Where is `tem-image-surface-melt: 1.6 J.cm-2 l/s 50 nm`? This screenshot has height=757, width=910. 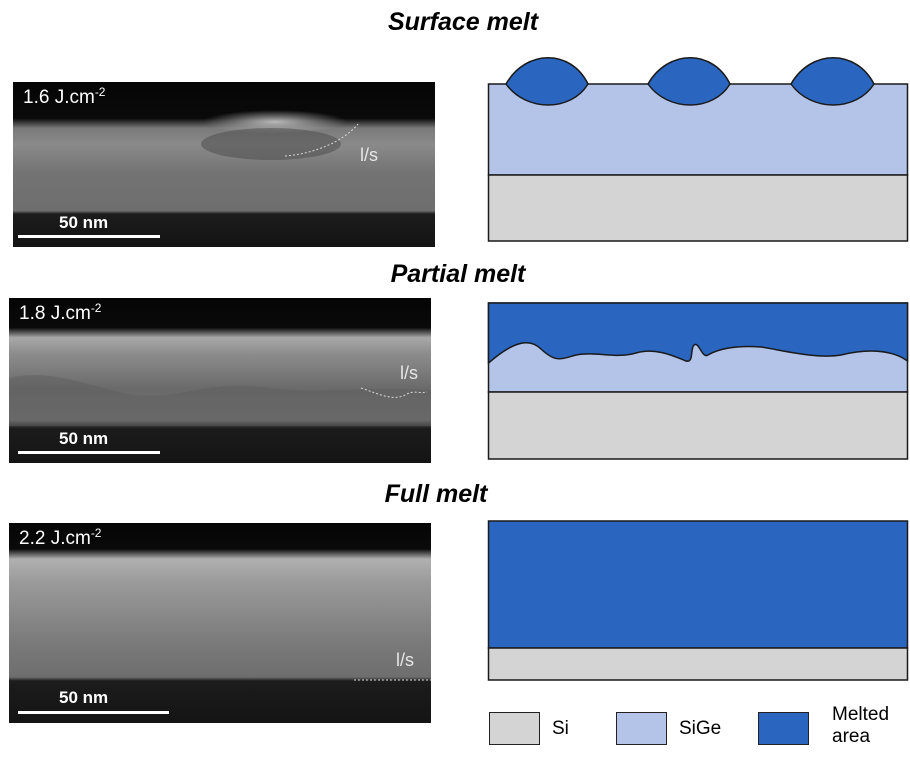 tem-image-surface-melt: 1.6 J.cm-2 l/s 50 nm is located at coordinates (224, 164).